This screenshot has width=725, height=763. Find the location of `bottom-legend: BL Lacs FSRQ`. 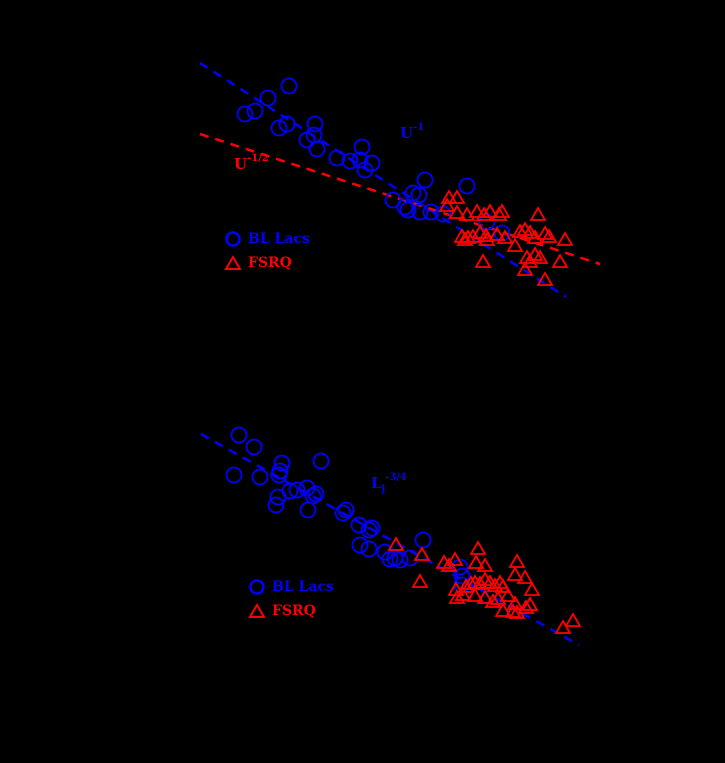

bottom-legend: BL Lacs FSRQ is located at coordinates (291, 599).